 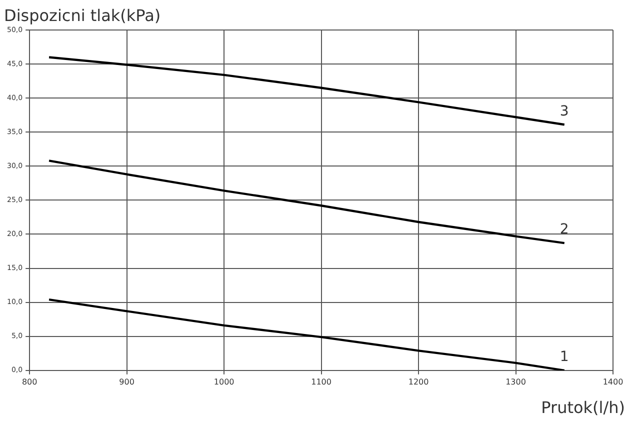 What do you see at coordinates (613, 381) in the screenshot?
I see `x-tick-label: 1400` at bounding box center [613, 381].